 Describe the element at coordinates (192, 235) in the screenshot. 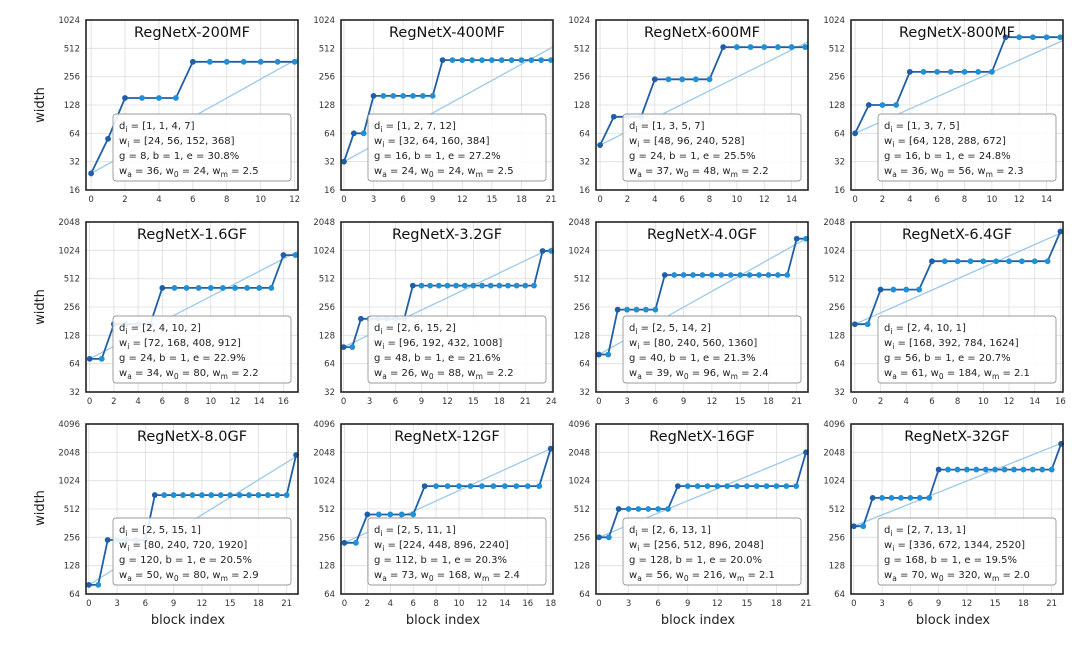

I see `chart-title: RegNetX-1.6GF` at that location.